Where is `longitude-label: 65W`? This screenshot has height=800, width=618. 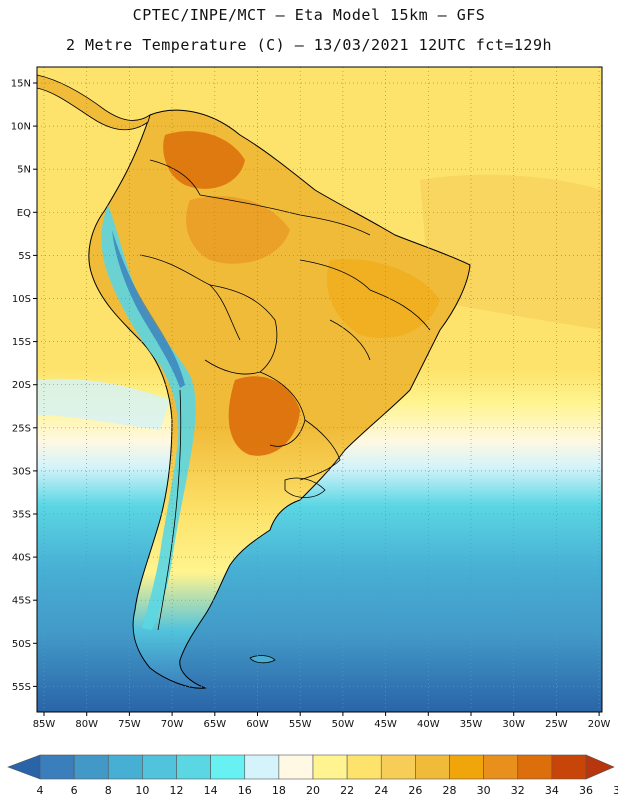 longitude-label: 65W is located at coordinates (214, 724).